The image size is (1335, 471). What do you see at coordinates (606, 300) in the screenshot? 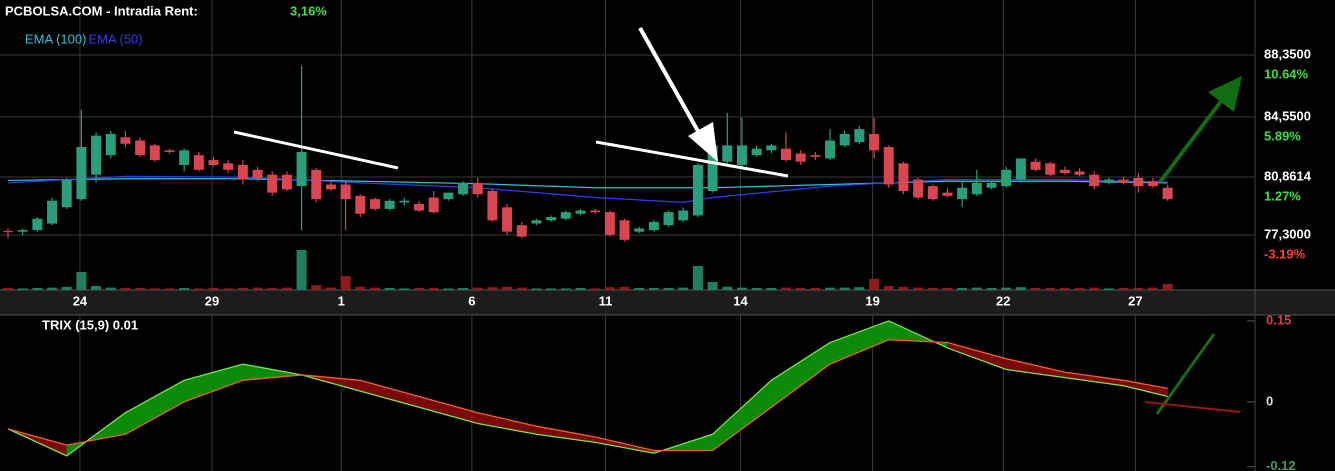
I see `x-tick-label: 11` at bounding box center [606, 300].